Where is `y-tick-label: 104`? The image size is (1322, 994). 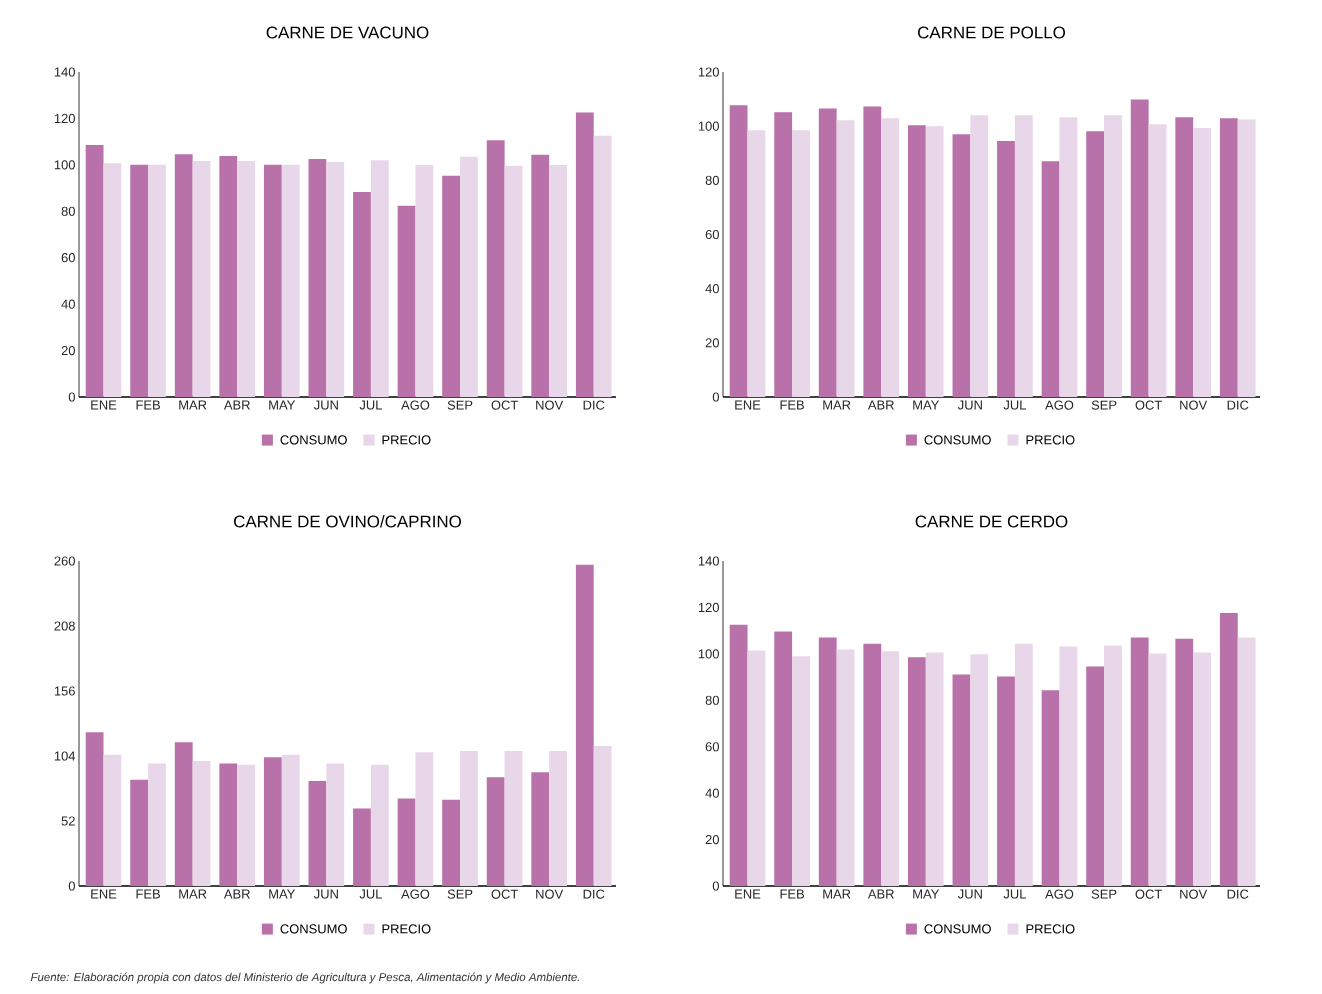
y-tick-label: 104 is located at coordinates (65, 756).